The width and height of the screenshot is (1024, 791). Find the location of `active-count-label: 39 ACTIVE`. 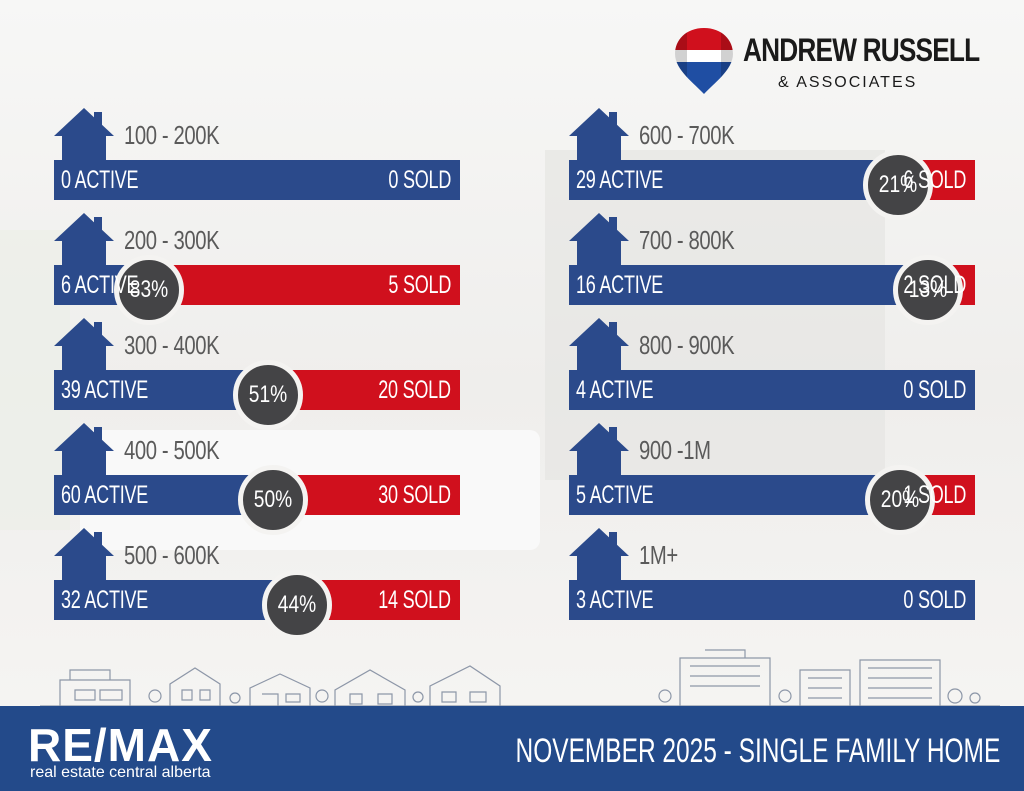

active-count-label: 39 ACTIVE is located at coordinates (105, 390).